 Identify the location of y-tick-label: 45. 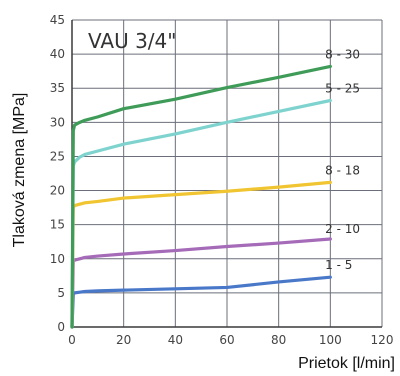
(57, 20).